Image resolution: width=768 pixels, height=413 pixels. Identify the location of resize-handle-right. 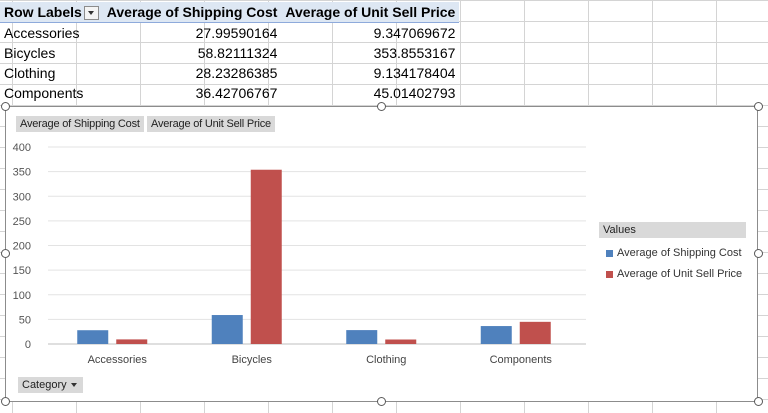
(758, 253).